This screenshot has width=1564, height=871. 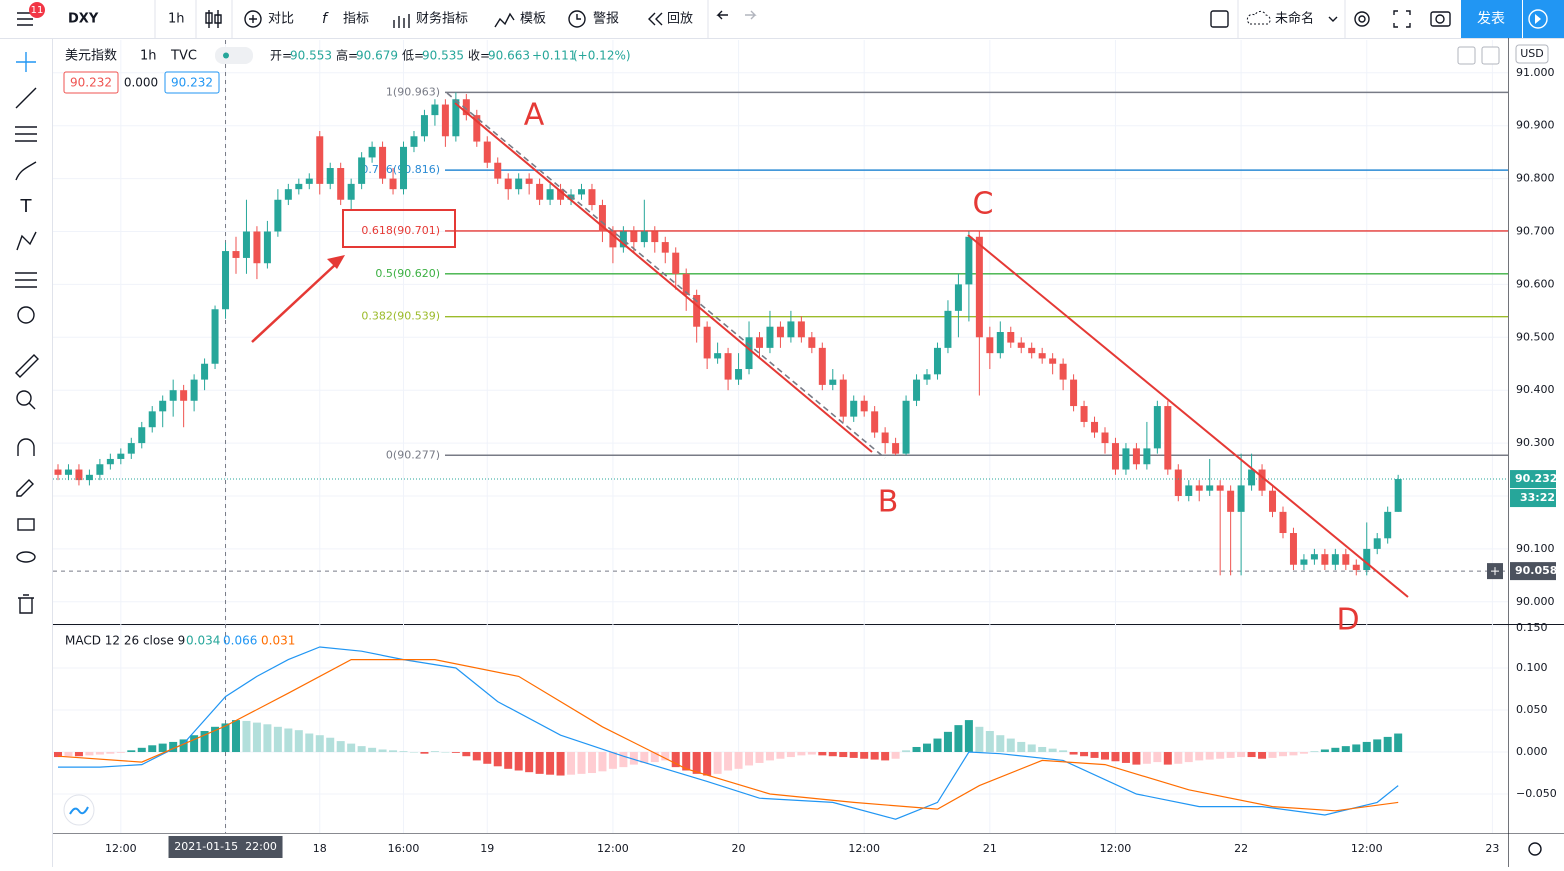 I want to click on compare-button: 对比, so click(x=281, y=19).